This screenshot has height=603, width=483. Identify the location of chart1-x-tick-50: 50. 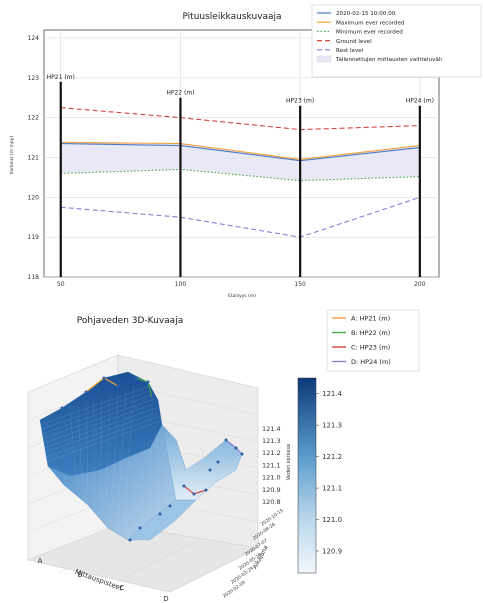
(61, 284).